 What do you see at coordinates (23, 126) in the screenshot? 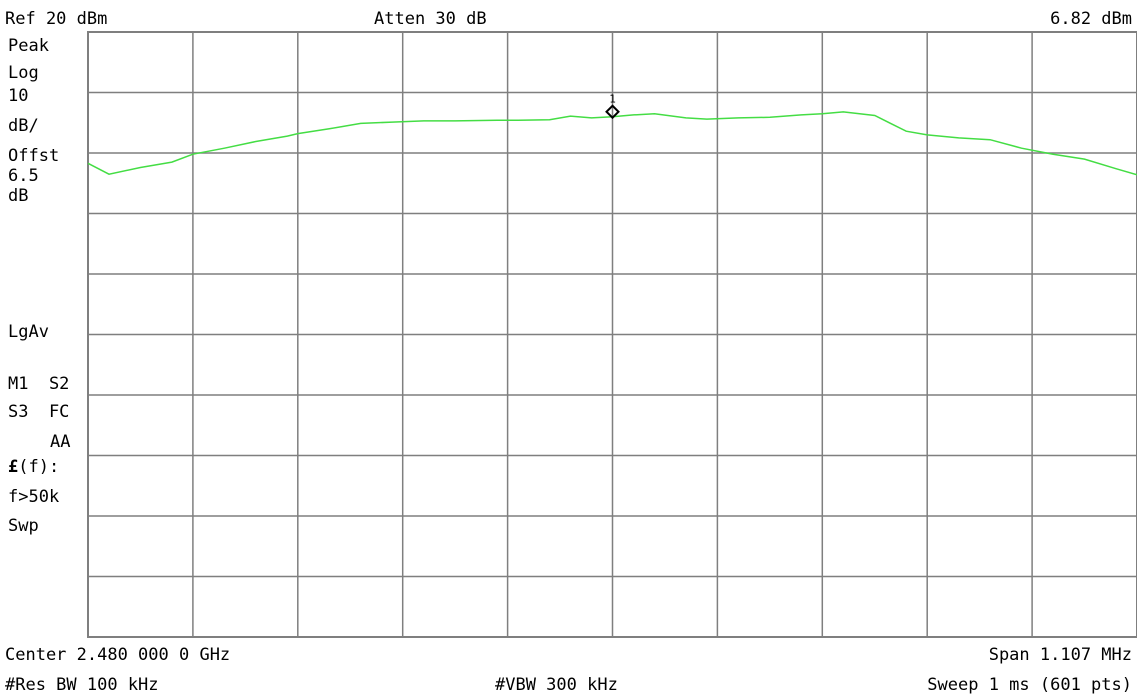
I see `scale-unit-label: dB/` at bounding box center [23, 126].